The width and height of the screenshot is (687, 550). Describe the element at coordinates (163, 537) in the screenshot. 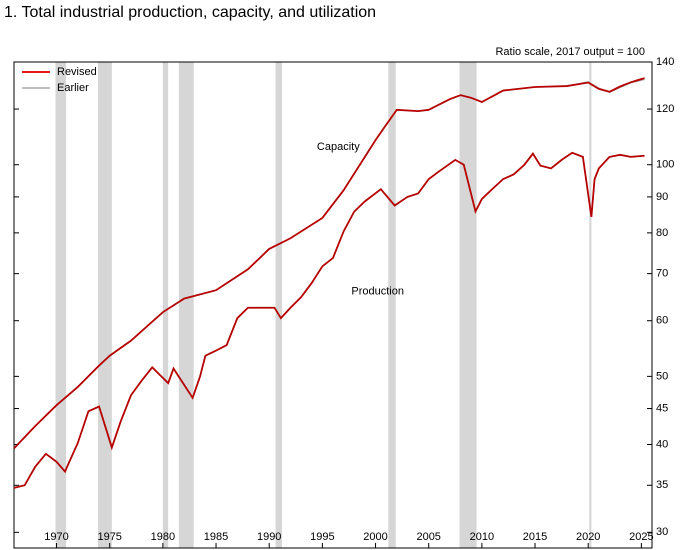

I see `x-tick-label: 1980` at that location.